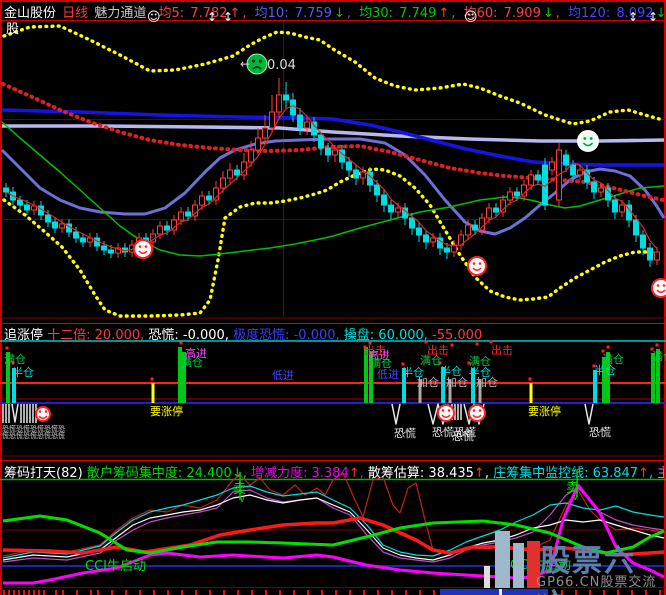 This screenshot has width=666, height=595. I want to click on signal-bar-gray, so click(480, 391).